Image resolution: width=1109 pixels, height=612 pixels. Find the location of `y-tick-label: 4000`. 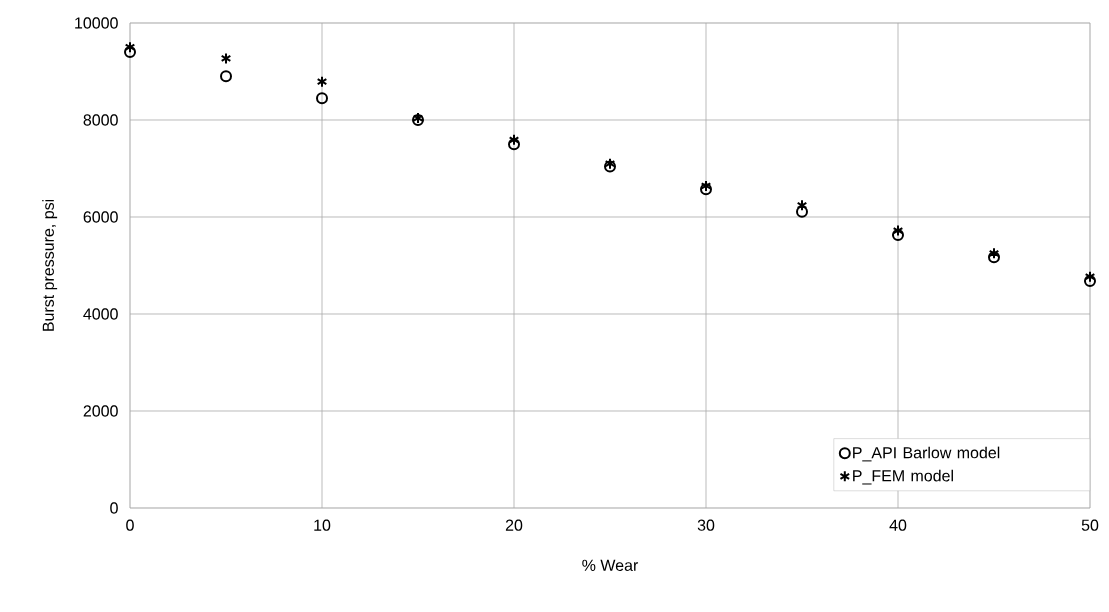

y-tick-label: 4000 is located at coordinates (100, 314).